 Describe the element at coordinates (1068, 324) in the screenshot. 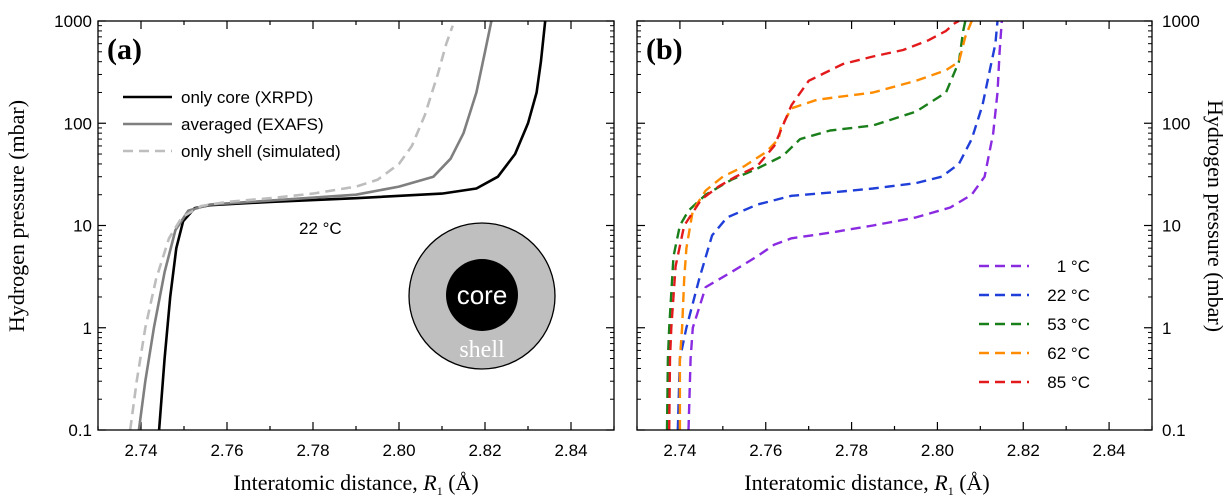

I see `legend-label-53c: 53 °C` at that location.